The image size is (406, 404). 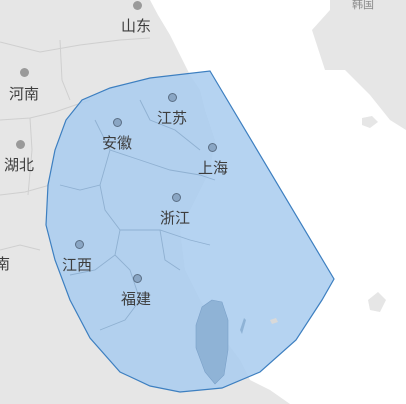 I want to click on taiwan-island, so click(x=212, y=342).